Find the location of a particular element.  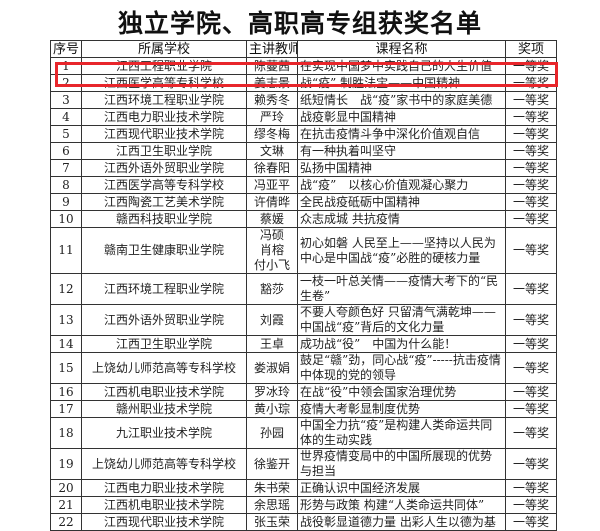

school-cell: 江西工程职业学院 is located at coordinates (164, 66).